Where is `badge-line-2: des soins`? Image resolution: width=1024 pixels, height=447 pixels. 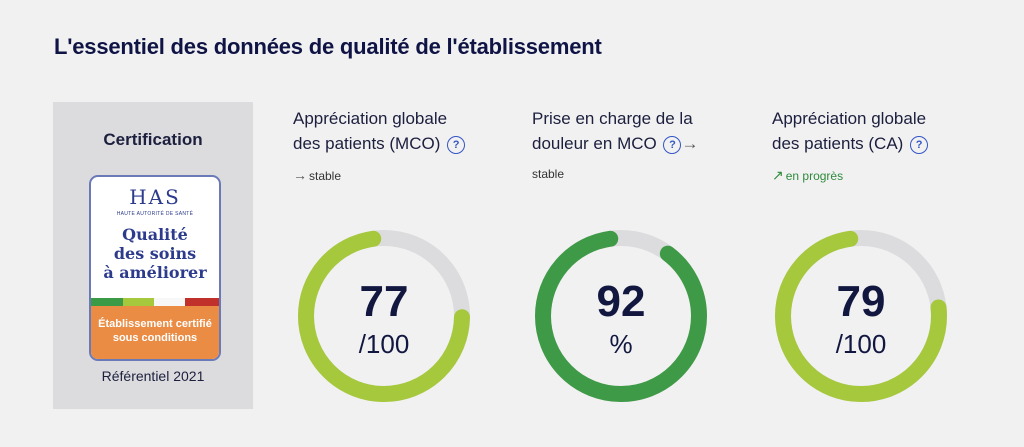
badge-line-2: des soins is located at coordinates (155, 253).